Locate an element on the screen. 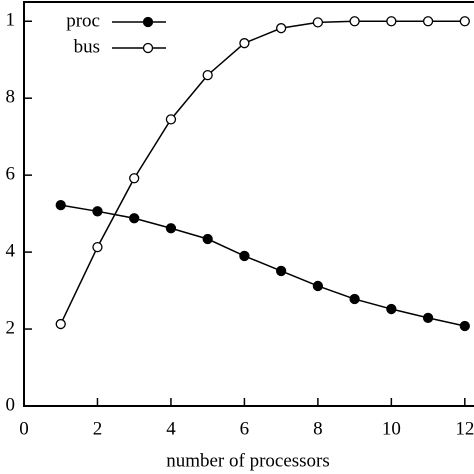 The height and width of the screenshot is (474, 474). x-tick-label: 8 is located at coordinates (318, 428).